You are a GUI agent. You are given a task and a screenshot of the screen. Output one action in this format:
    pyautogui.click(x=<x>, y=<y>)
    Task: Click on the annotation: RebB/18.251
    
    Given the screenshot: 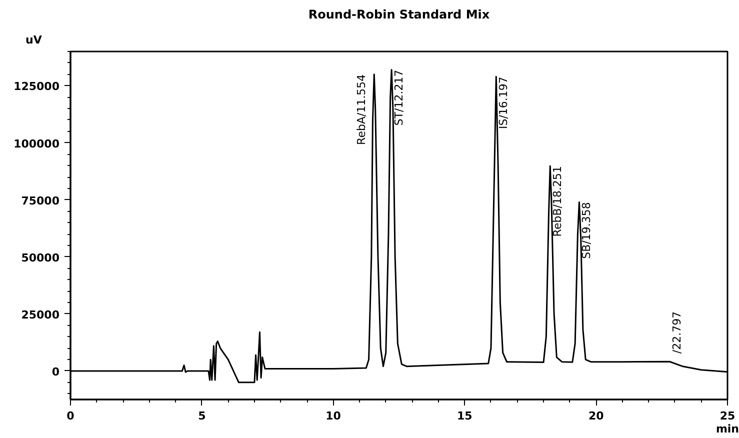 What is the action you would take?
    pyautogui.click(x=557, y=201)
    